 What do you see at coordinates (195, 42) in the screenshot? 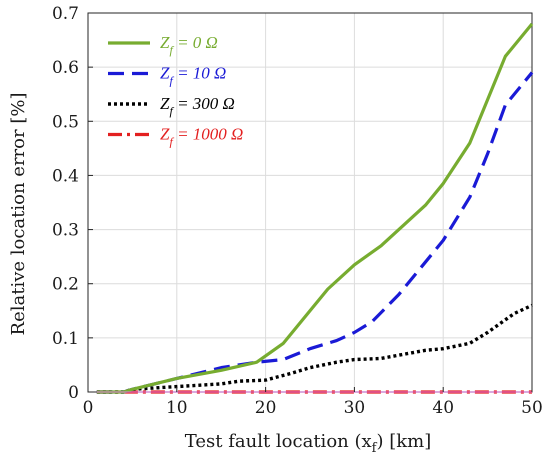
I see `legend-entry-rest: = 0 Ω` at bounding box center [195, 42].